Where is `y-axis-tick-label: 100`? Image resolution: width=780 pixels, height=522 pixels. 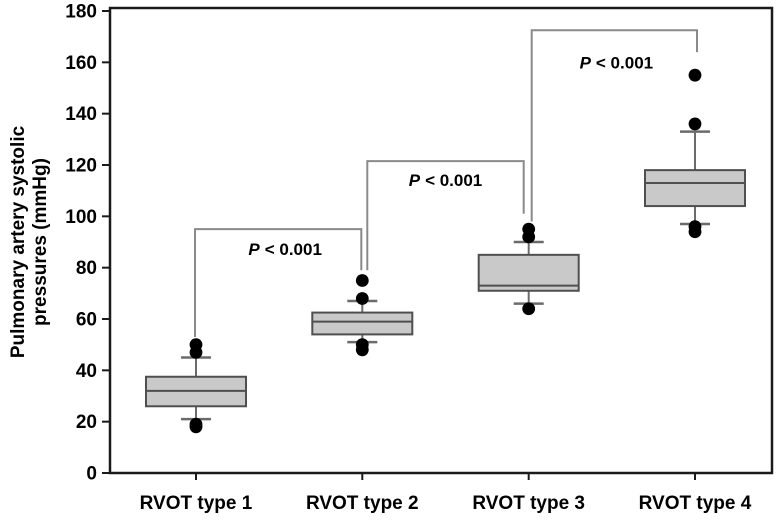 y-axis-tick-label: 100 is located at coordinates (81, 217).